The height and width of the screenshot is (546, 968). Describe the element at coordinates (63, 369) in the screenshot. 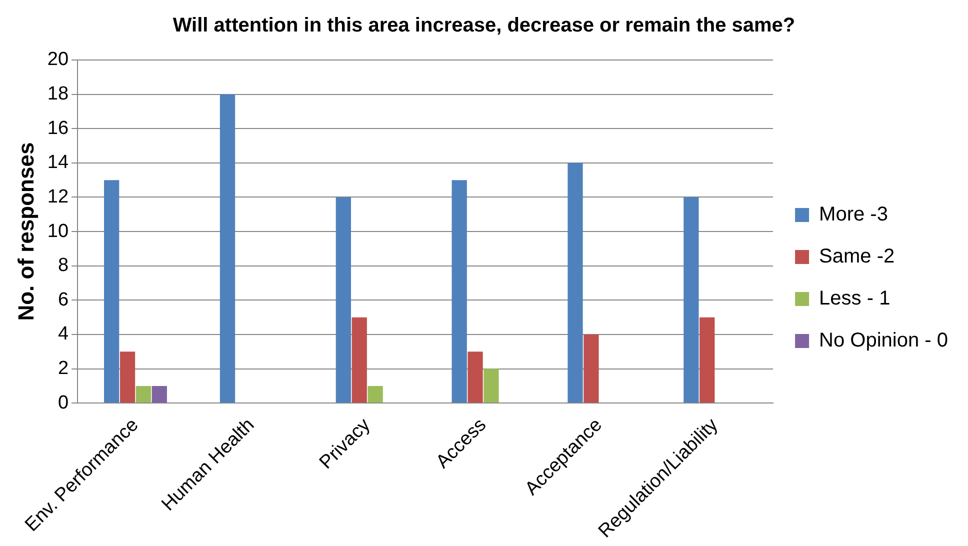

I see `y-tick-label: 2` at that location.